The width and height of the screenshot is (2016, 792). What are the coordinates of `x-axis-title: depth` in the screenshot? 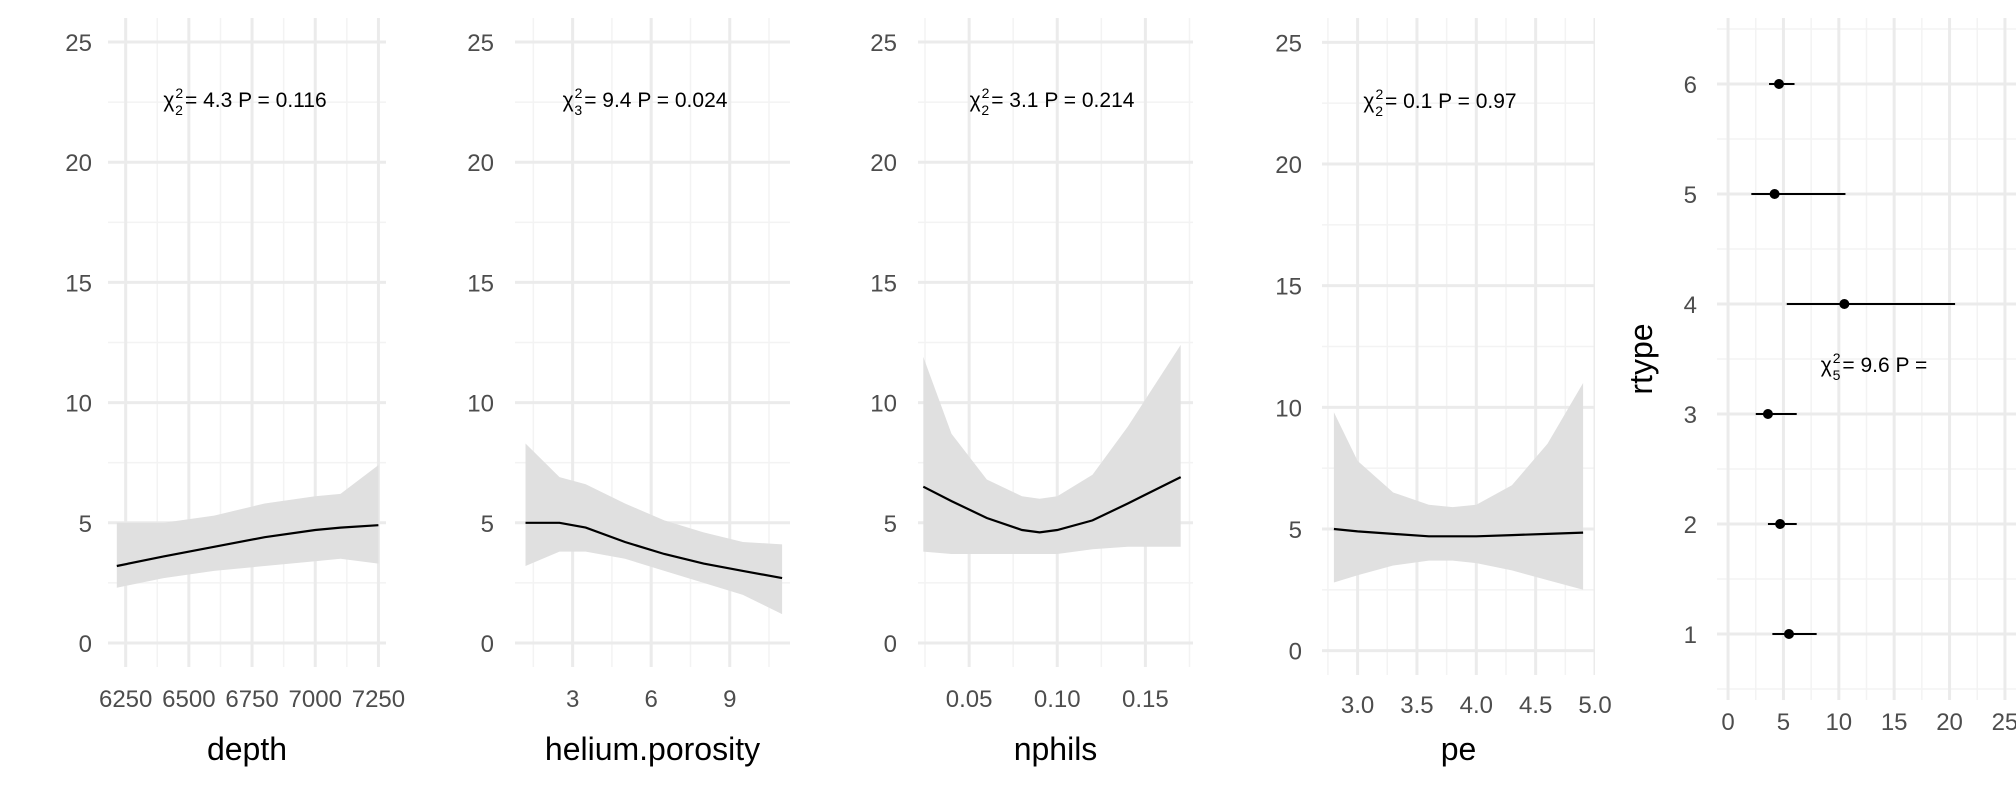 It's located at (247, 749).